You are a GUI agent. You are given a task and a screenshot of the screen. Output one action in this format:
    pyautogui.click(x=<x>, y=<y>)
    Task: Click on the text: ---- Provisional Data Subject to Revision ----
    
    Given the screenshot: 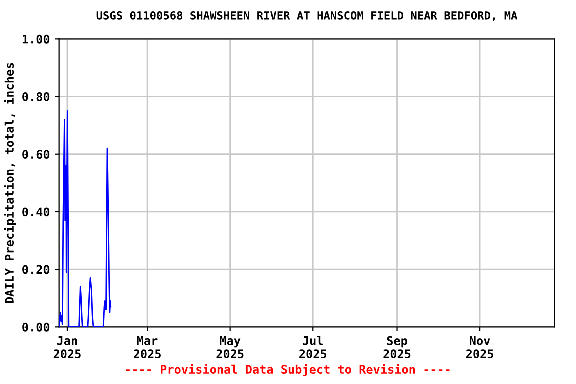 What is the action you would take?
    pyautogui.click(x=288, y=370)
    